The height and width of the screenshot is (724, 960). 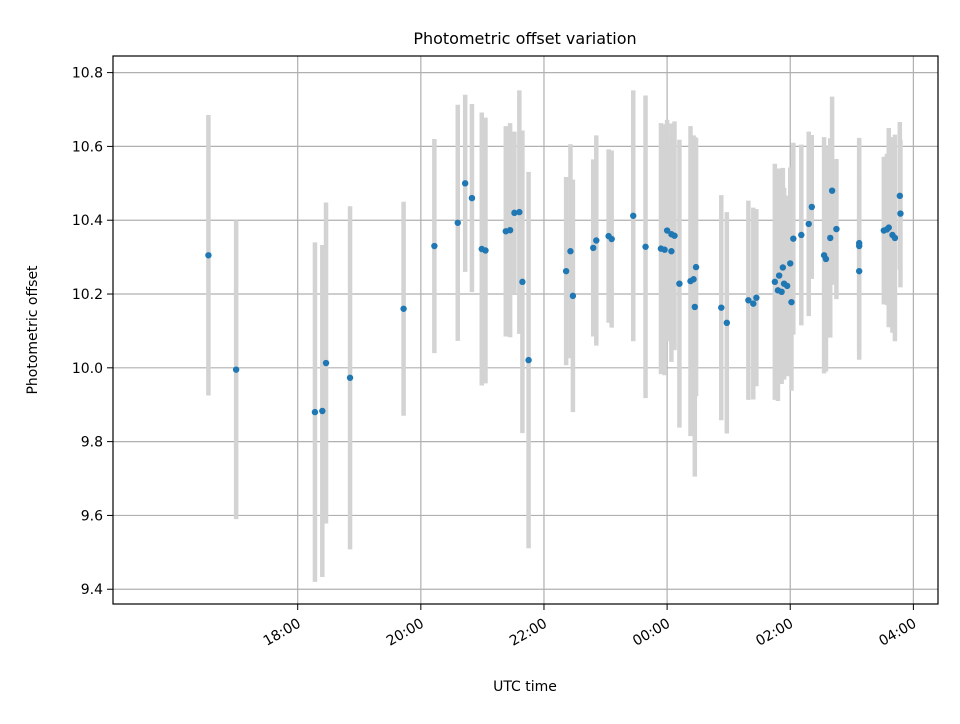 I want to click on y-tick-label: 10.6, so click(x=87, y=147).